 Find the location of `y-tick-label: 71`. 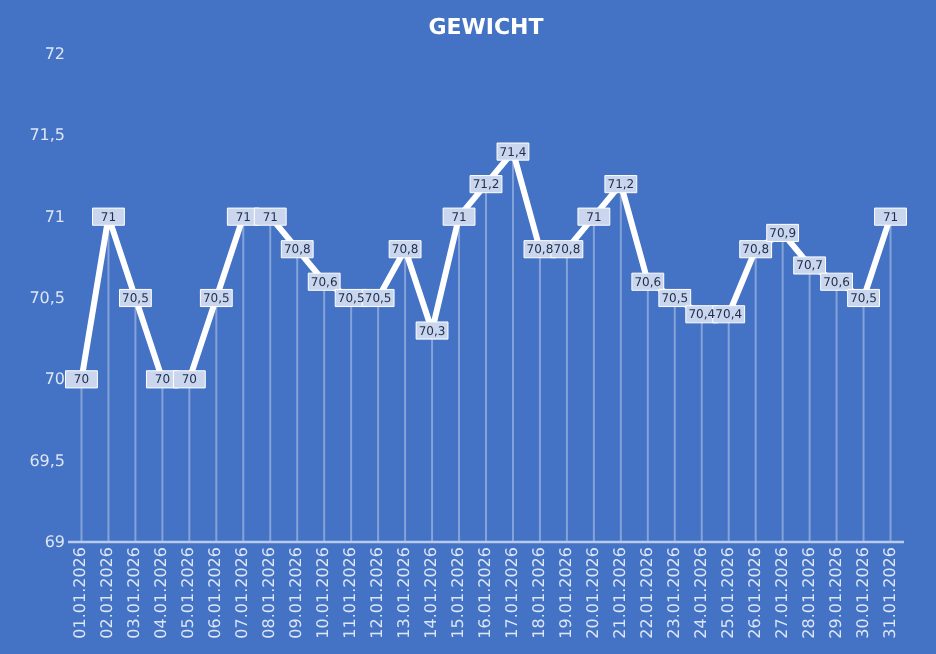

y-tick-label: 71 is located at coordinates (54, 216).